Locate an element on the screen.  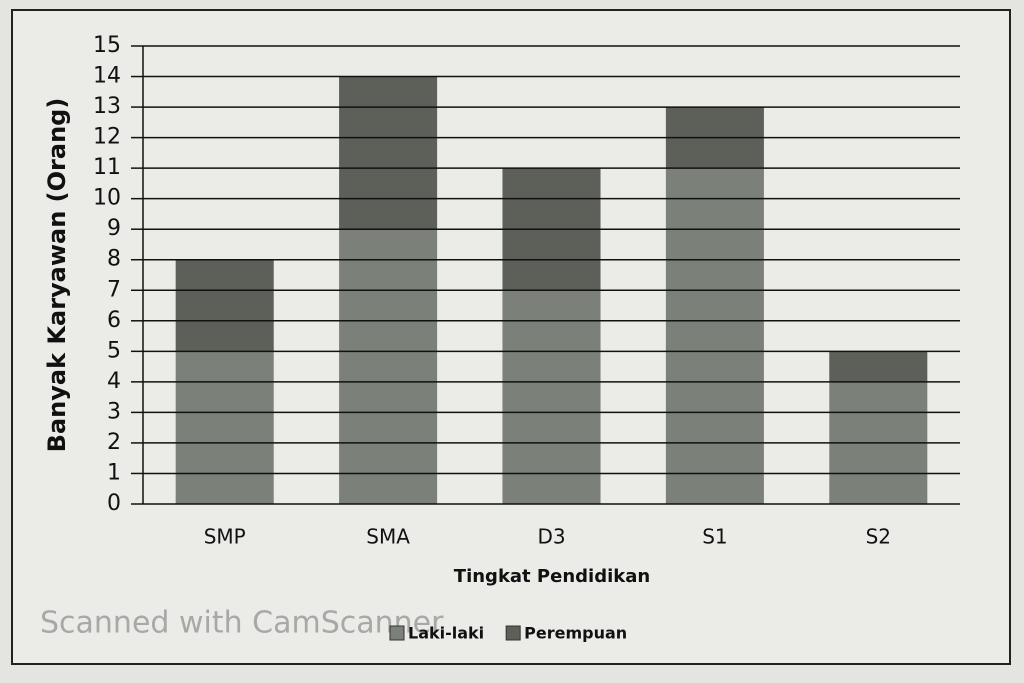
y-tick-label: 13 is located at coordinates (107, 106).